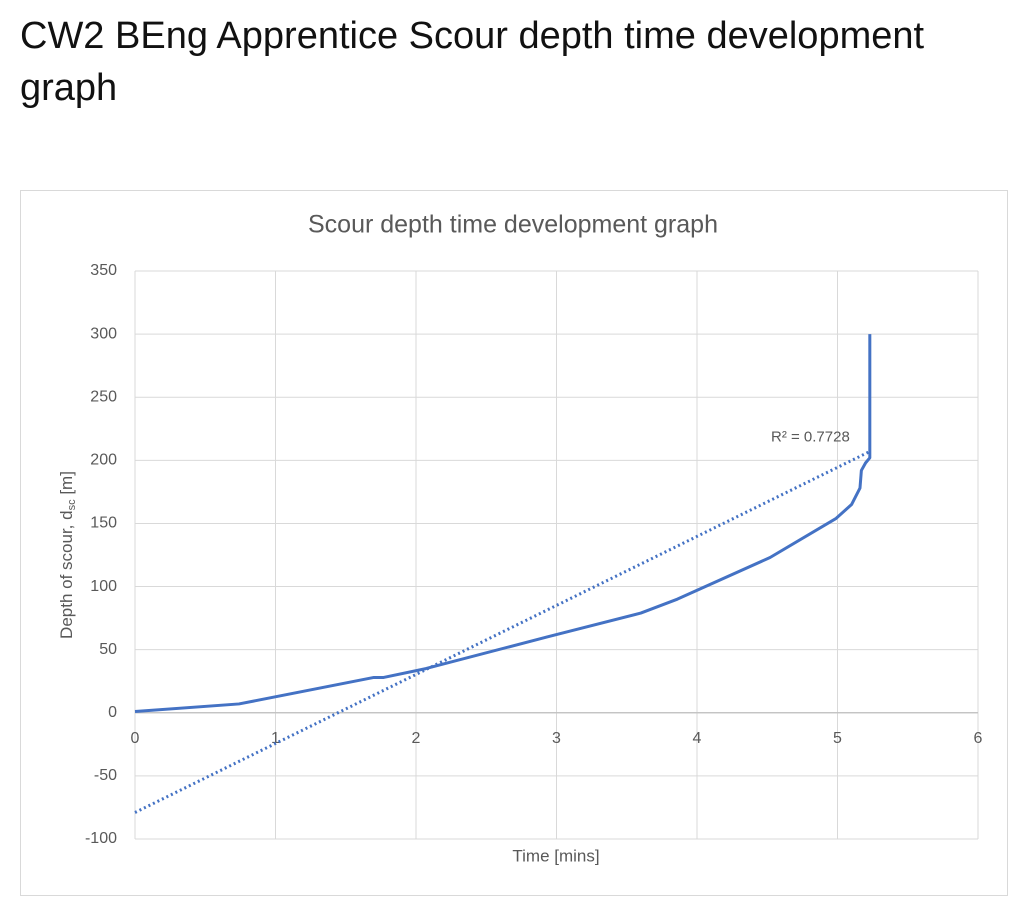 The image size is (1024, 906). What do you see at coordinates (810, 436) in the screenshot?
I see `trendline-label: R² = 0.7728` at bounding box center [810, 436].